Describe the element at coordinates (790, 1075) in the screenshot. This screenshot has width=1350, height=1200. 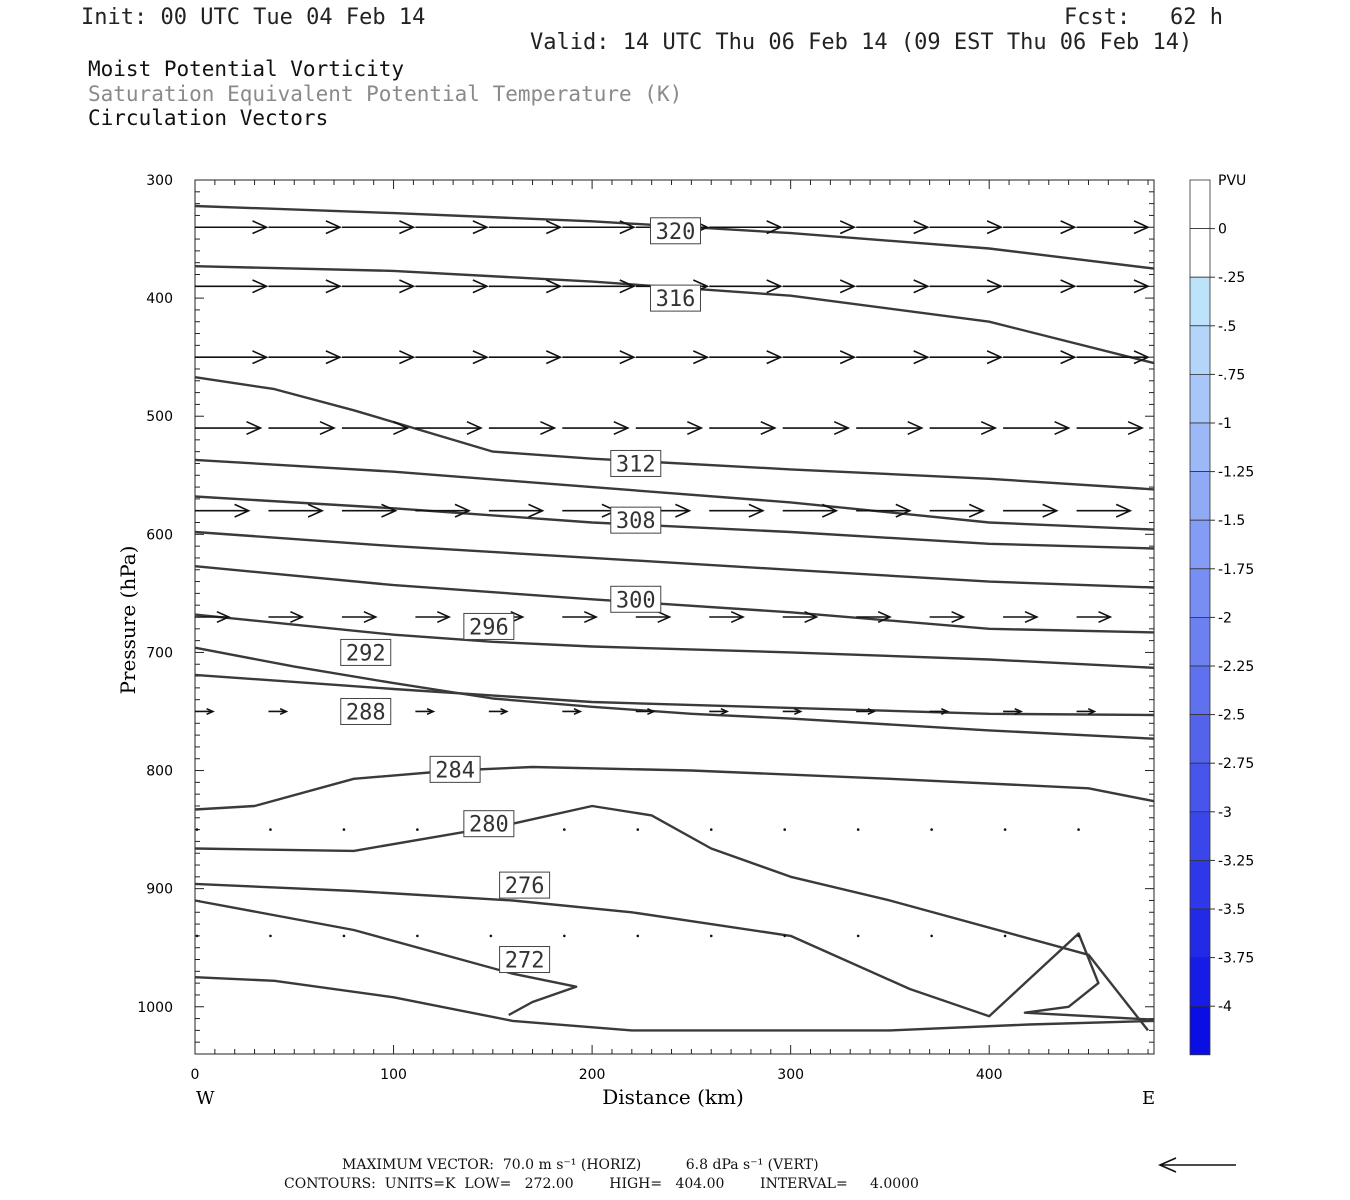
I see `x-tick-label: 300` at that location.